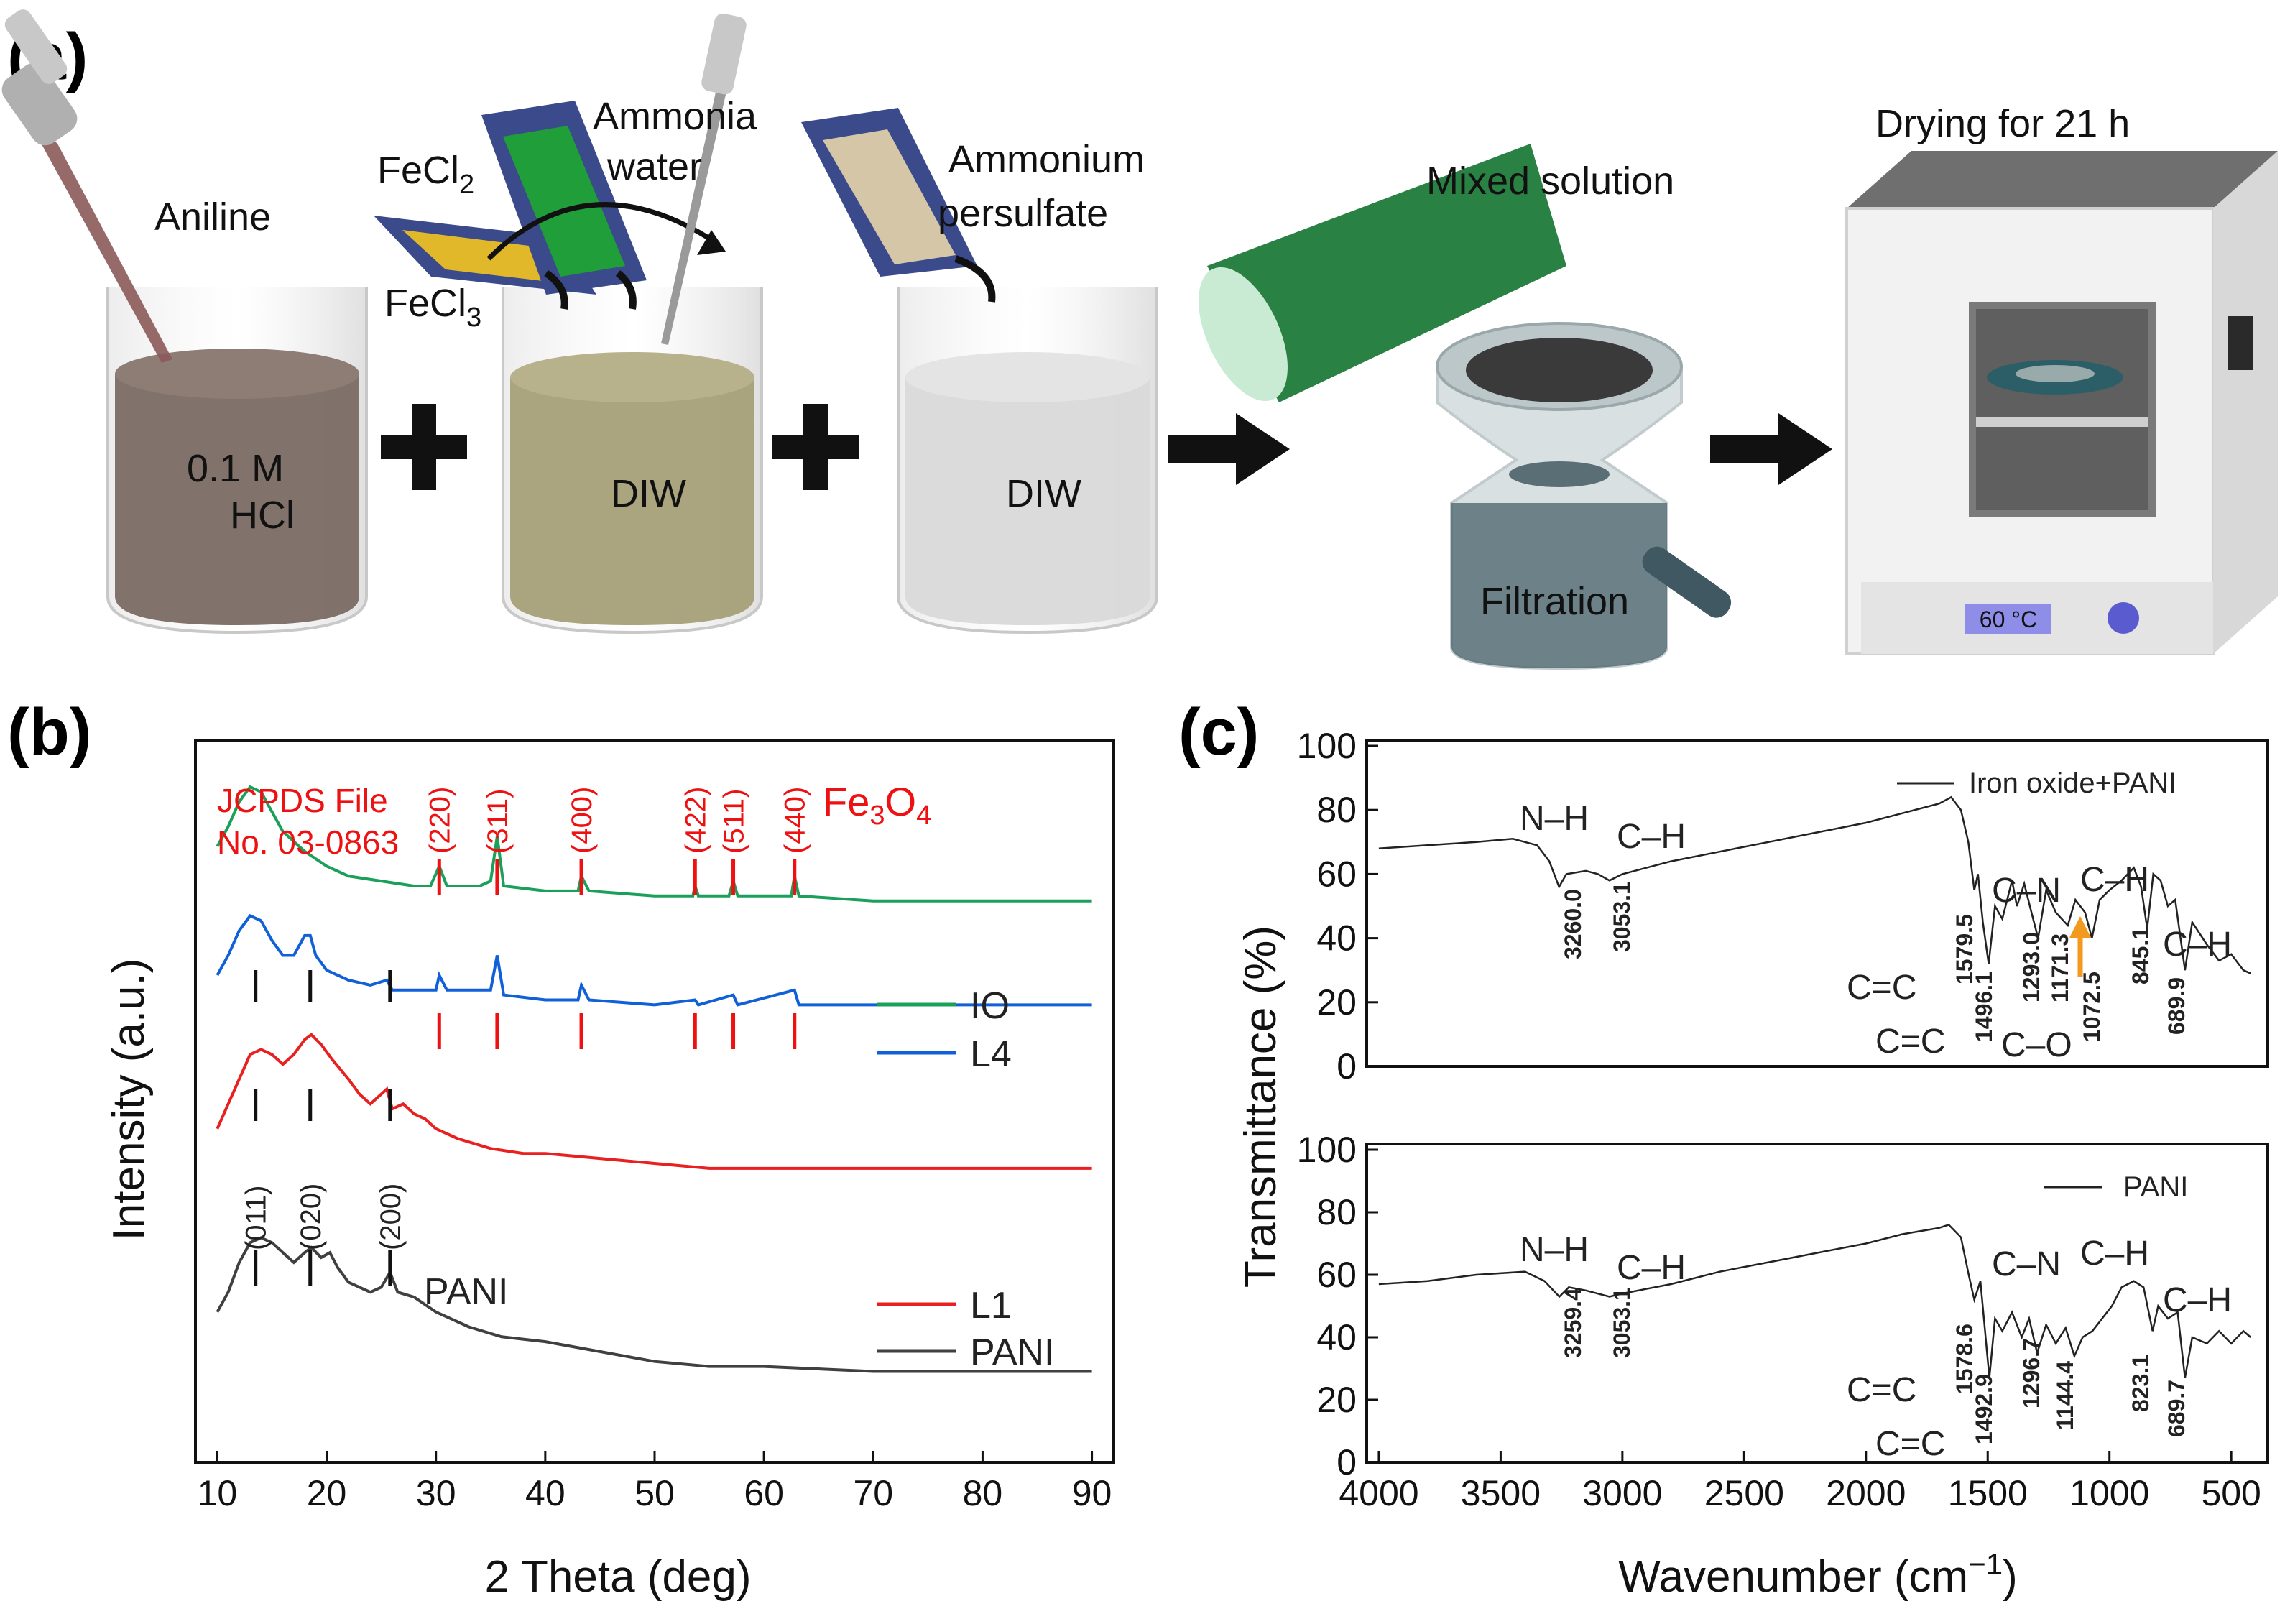 Image resolution: width=2285 pixels, height=1624 pixels. Describe the element at coordinates (648, 493) in the screenshot. I see `diw-label-1: DIW` at that location.